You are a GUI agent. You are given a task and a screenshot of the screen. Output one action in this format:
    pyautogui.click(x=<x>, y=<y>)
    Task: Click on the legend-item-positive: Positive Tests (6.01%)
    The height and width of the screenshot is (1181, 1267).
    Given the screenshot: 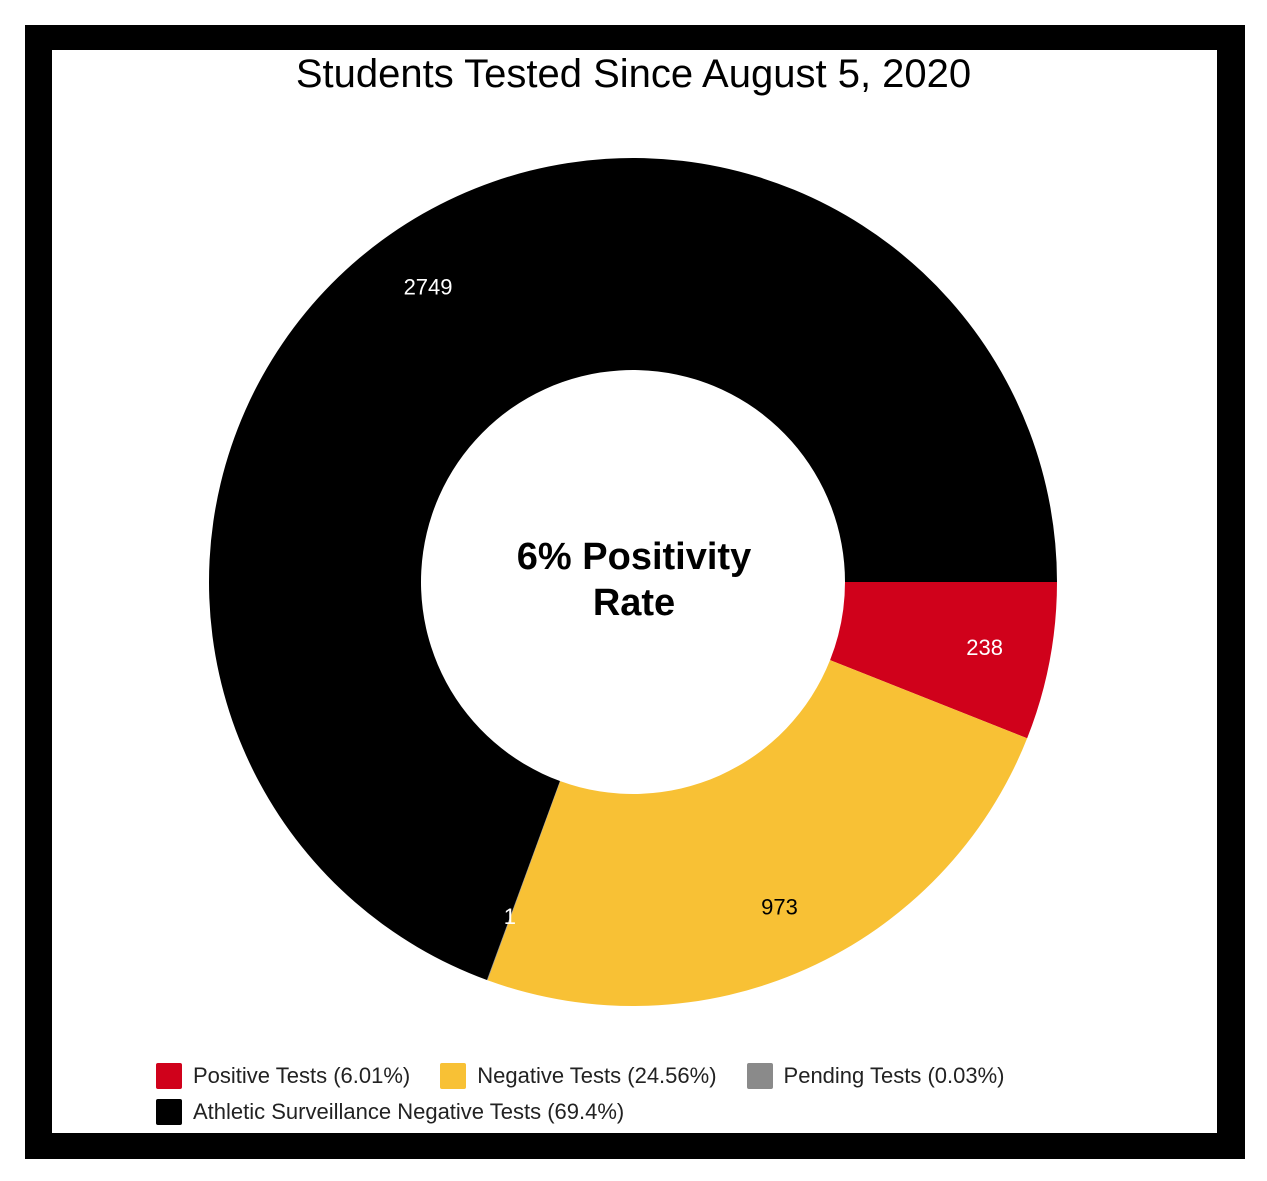 What is the action you would take?
    pyautogui.click(x=283, y=1076)
    